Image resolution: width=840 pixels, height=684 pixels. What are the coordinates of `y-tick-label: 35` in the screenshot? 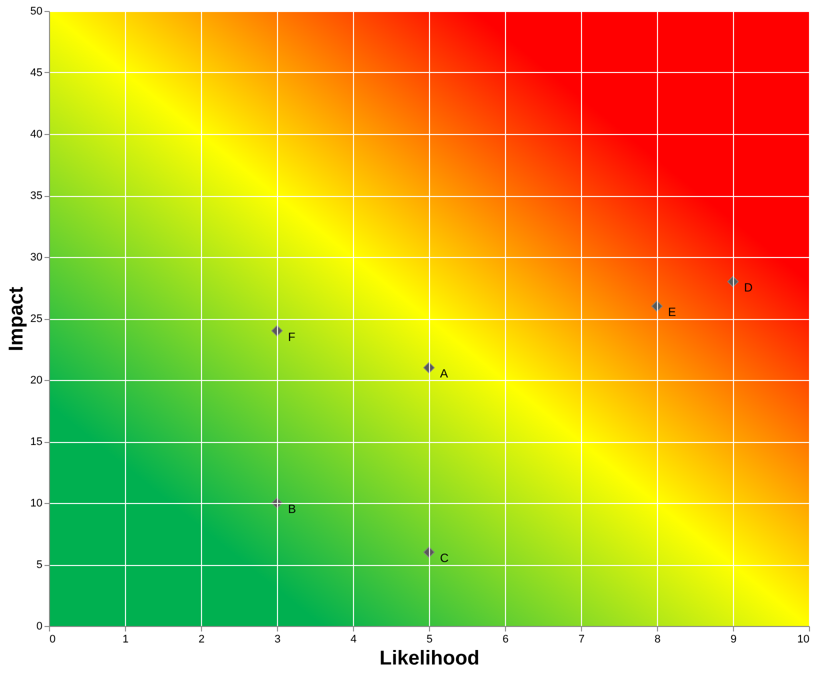 It's located at (36, 196).